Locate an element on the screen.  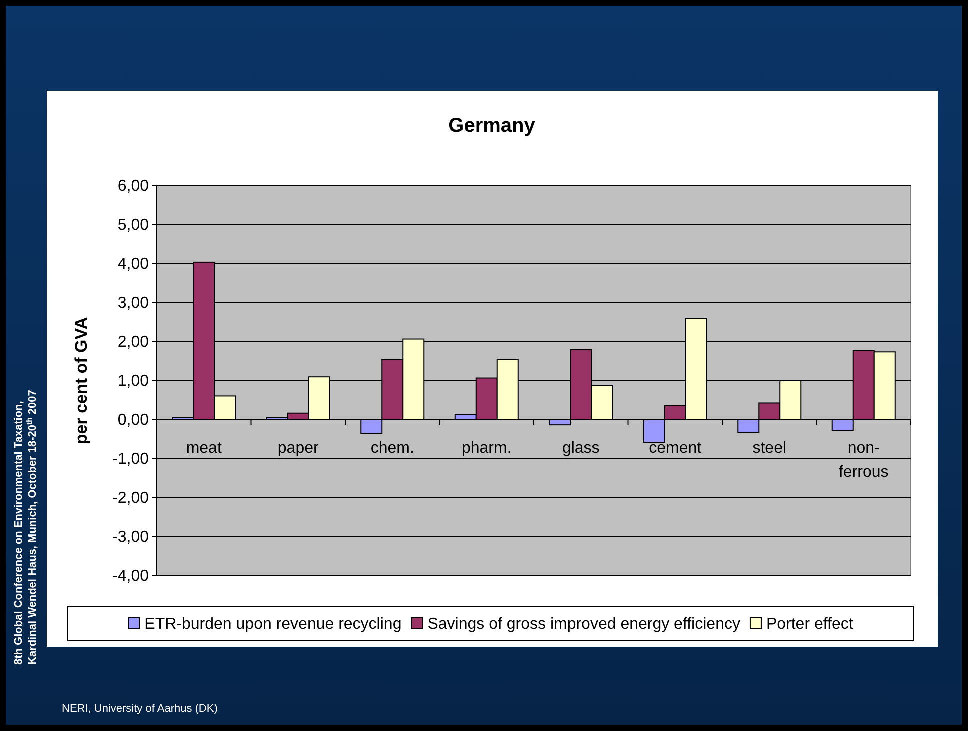
x-tick-label: pharm. is located at coordinates (487, 448).